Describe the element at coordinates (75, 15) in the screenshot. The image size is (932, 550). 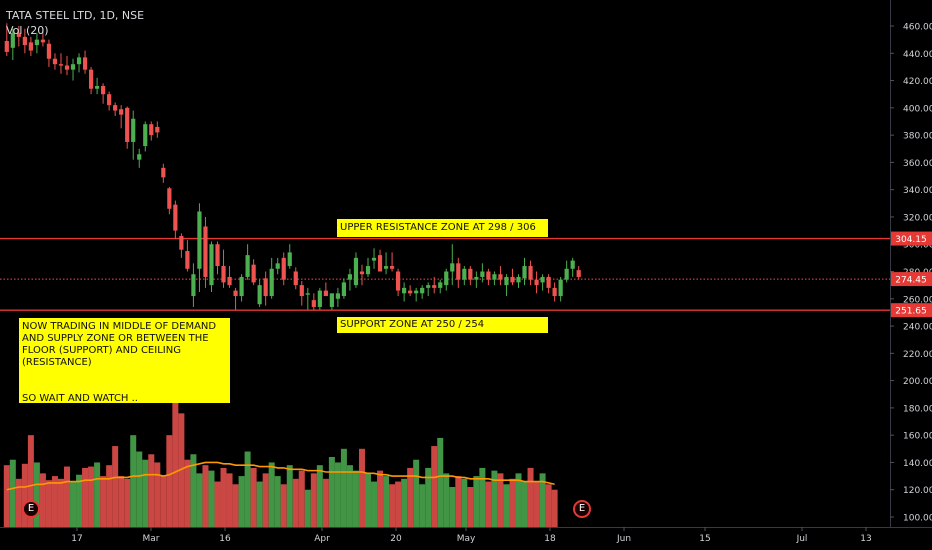
I see `symbol-title: TATA STEEL LTD, 1D, NSE` at that location.